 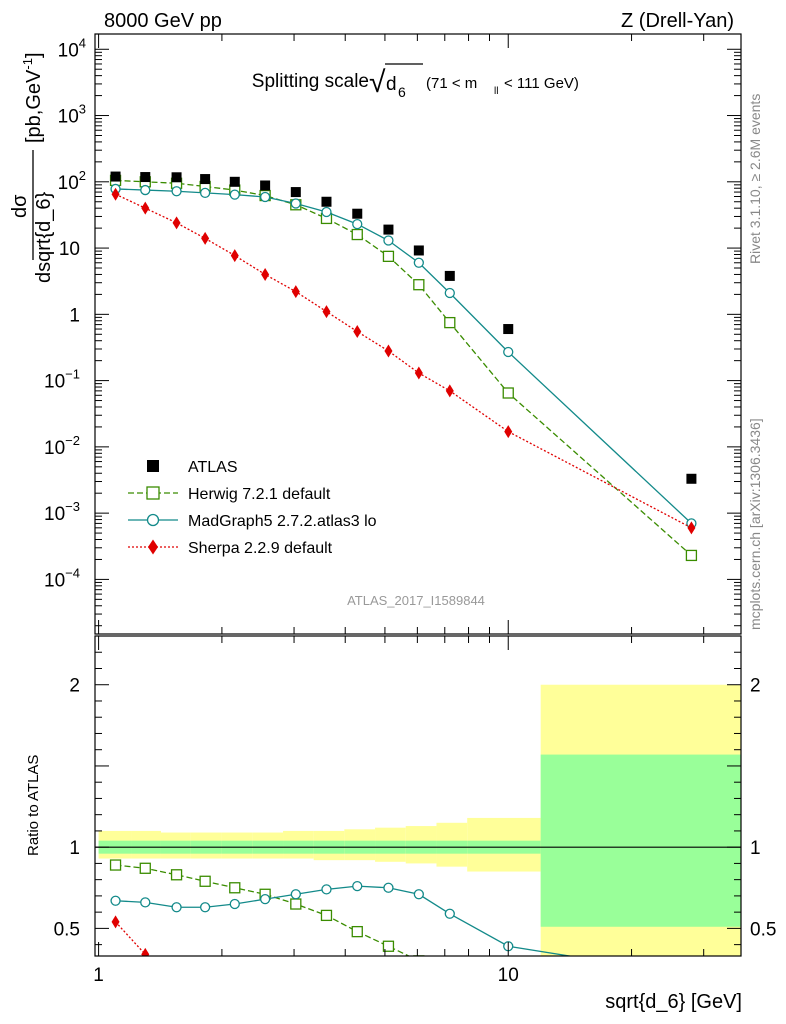 What do you see at coordinates (755, 524) in the screenshot?
I see `mcplots-label: mcplots.cern.ch [arXiv:1306.3436]` at bounding box center [755, 524].